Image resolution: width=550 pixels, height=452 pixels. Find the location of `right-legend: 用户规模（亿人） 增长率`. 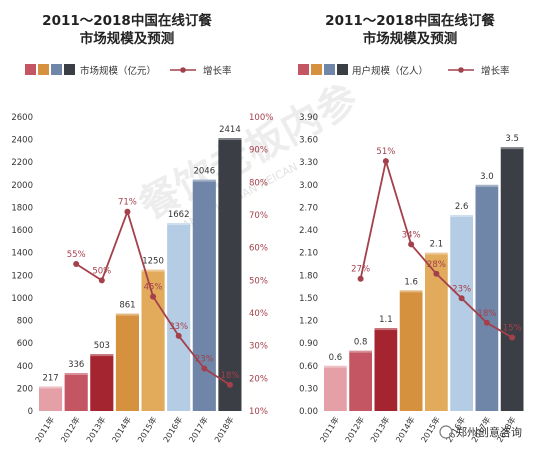

right-legend: 用户规模（亿人） 增长率 is located at coordinates (404, 70).